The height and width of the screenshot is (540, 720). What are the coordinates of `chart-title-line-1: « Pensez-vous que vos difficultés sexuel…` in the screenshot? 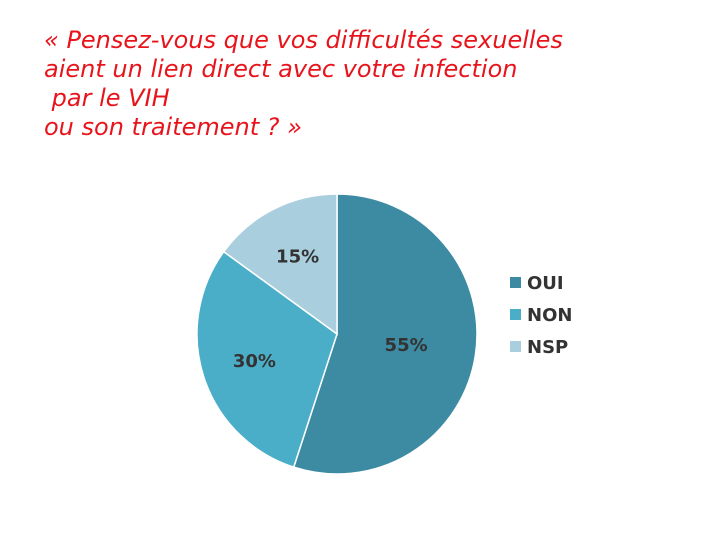 It's located at (303, 40).